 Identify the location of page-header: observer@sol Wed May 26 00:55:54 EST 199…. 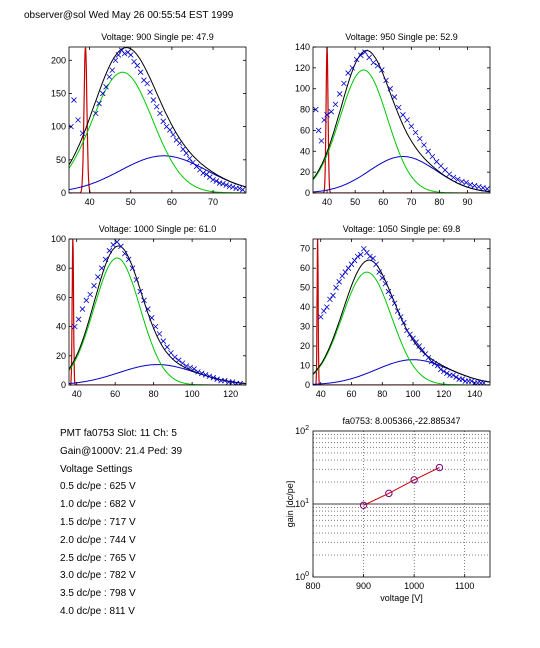
(129, 15).